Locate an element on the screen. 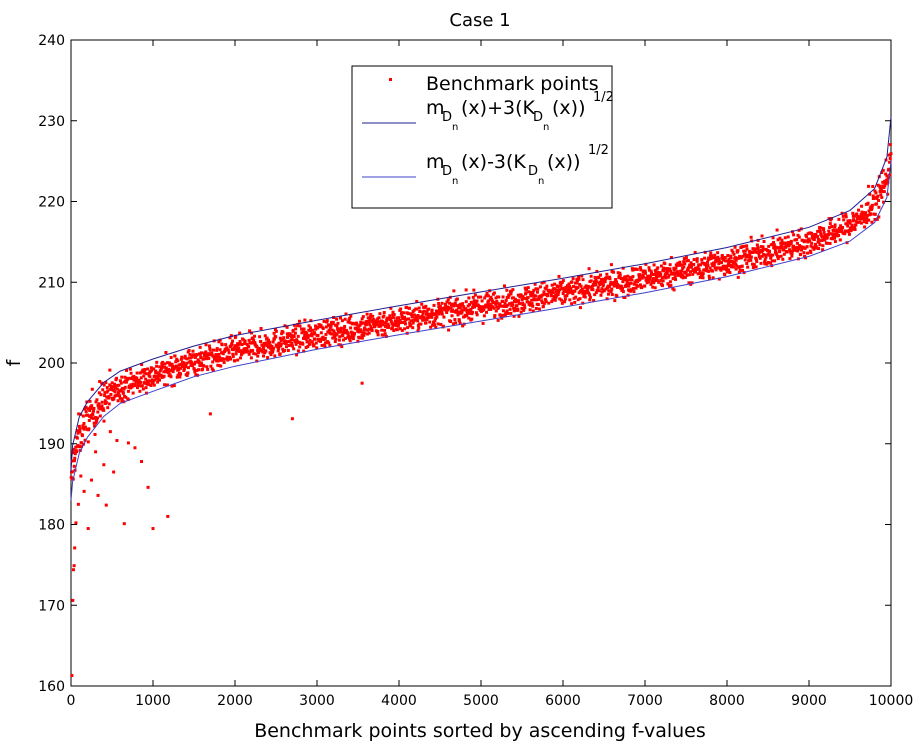  legend-entry-benchmark: Benchmark points is located at coordinates (494, 84).